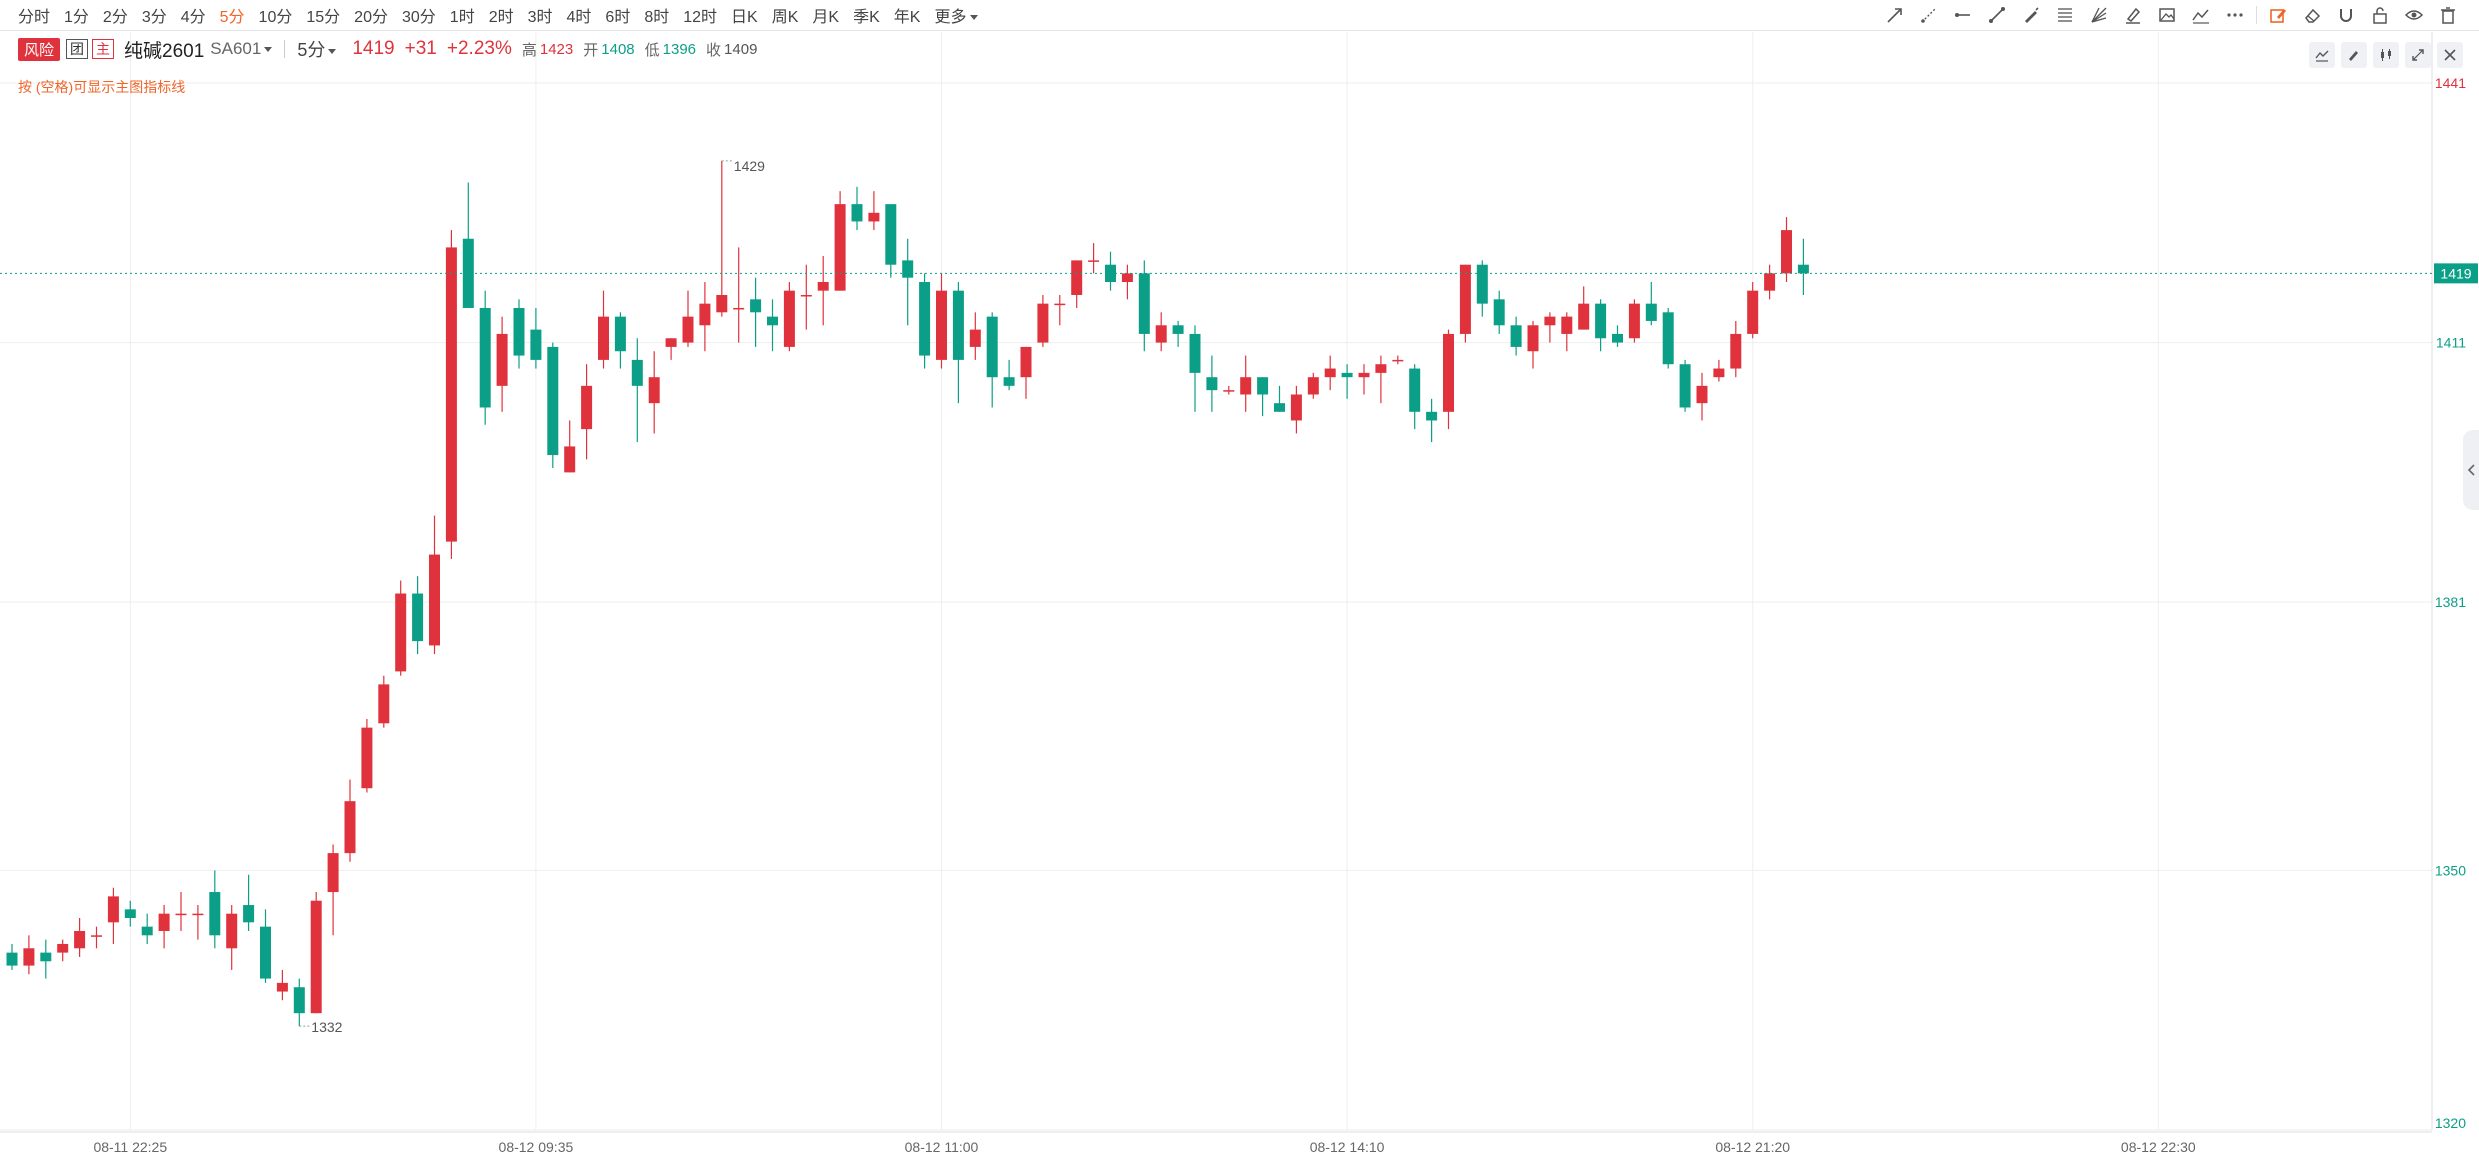 This screenshot has width=2479, height=1159. I want to click on period-tab: 日K, so click(744, 17).